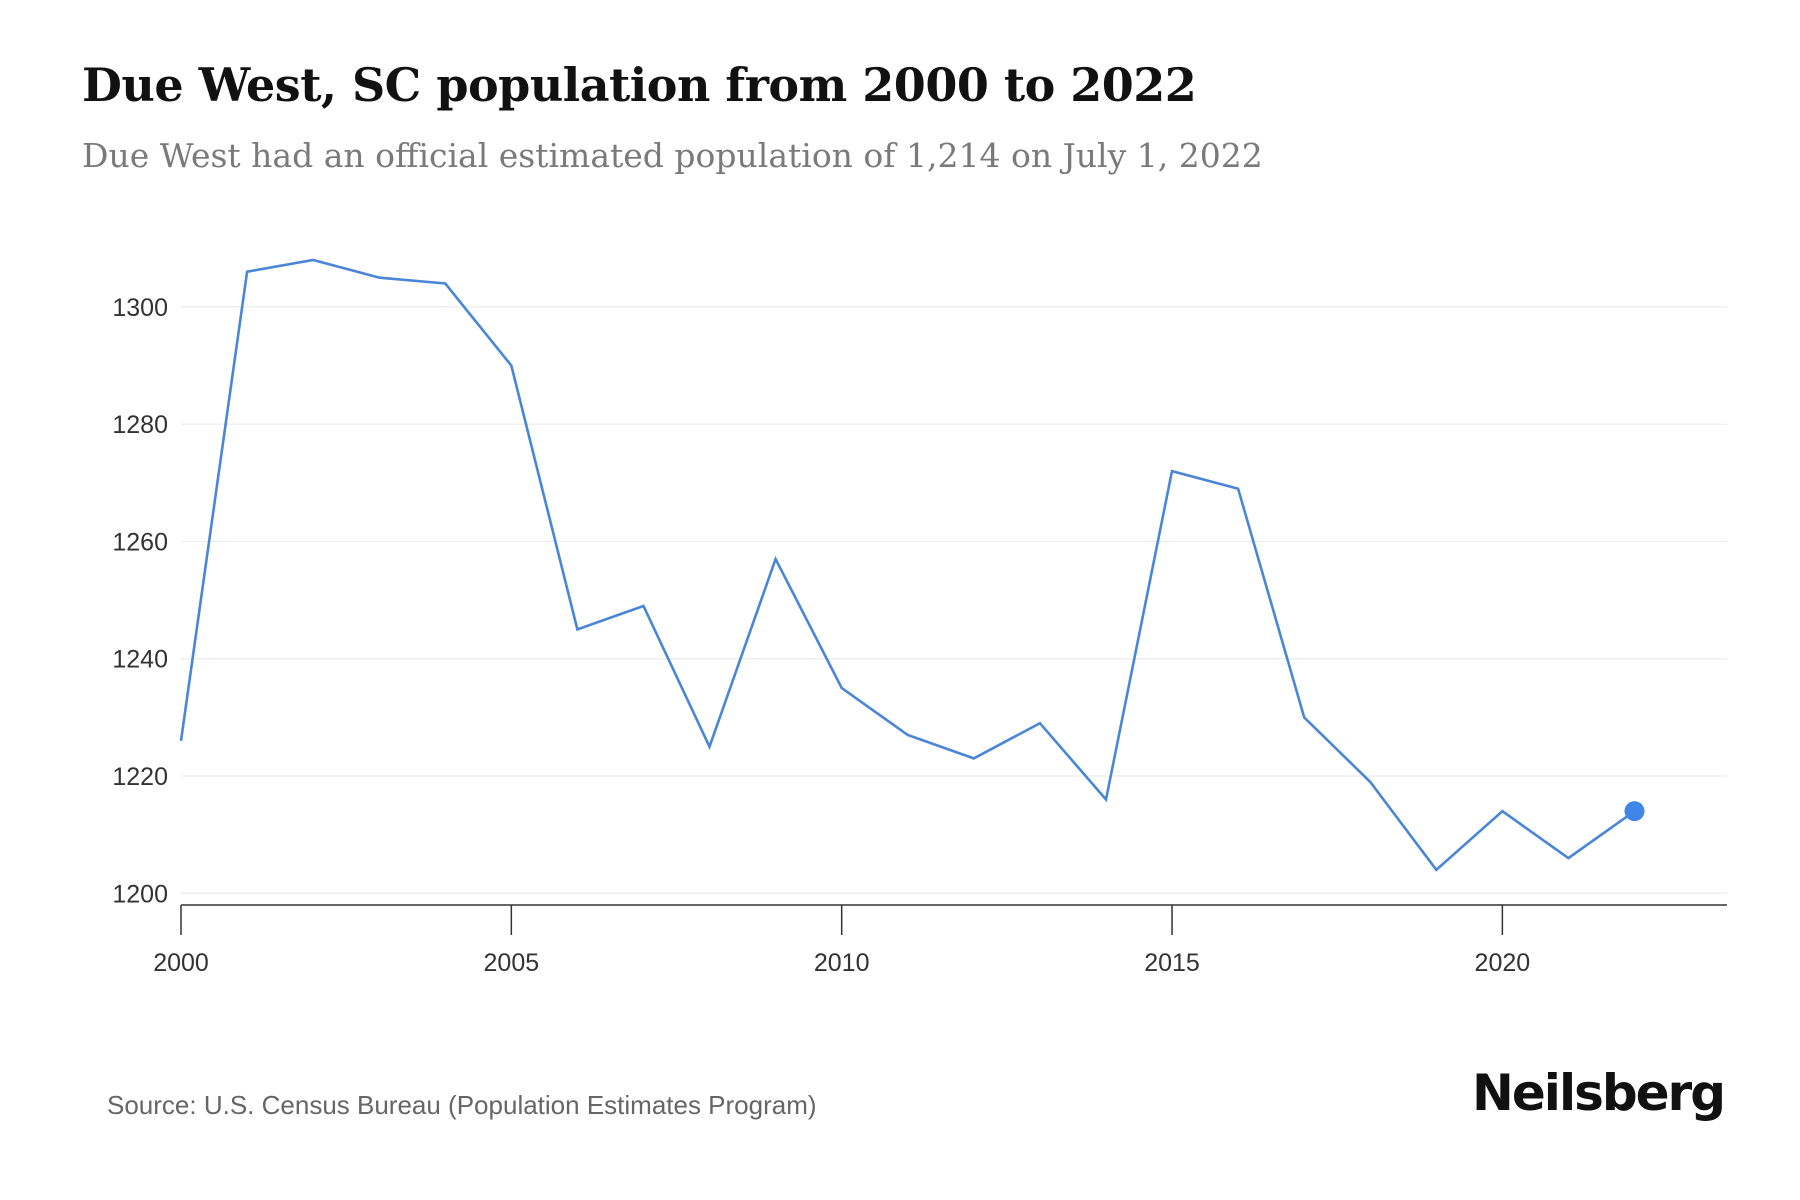 The height and width of the screenshot is (1200, 1800). Describe the element at coordinates (842, 963) in the screenshot. I see `x-tick-label-2010: 2010` at that location.